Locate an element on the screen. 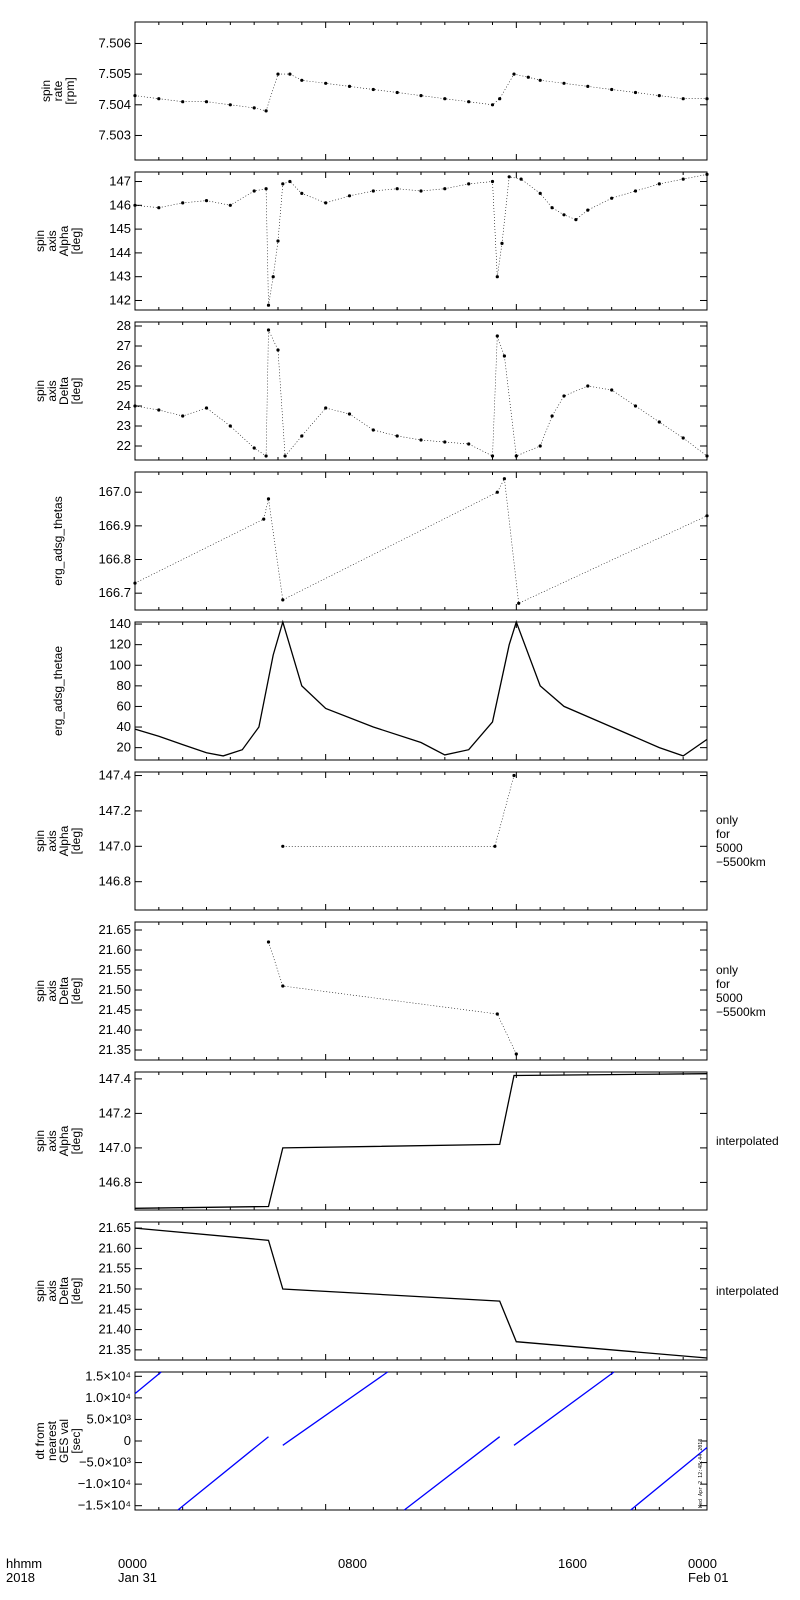  y-tick-label: 21.65 is located at coordinates (114, 1227).